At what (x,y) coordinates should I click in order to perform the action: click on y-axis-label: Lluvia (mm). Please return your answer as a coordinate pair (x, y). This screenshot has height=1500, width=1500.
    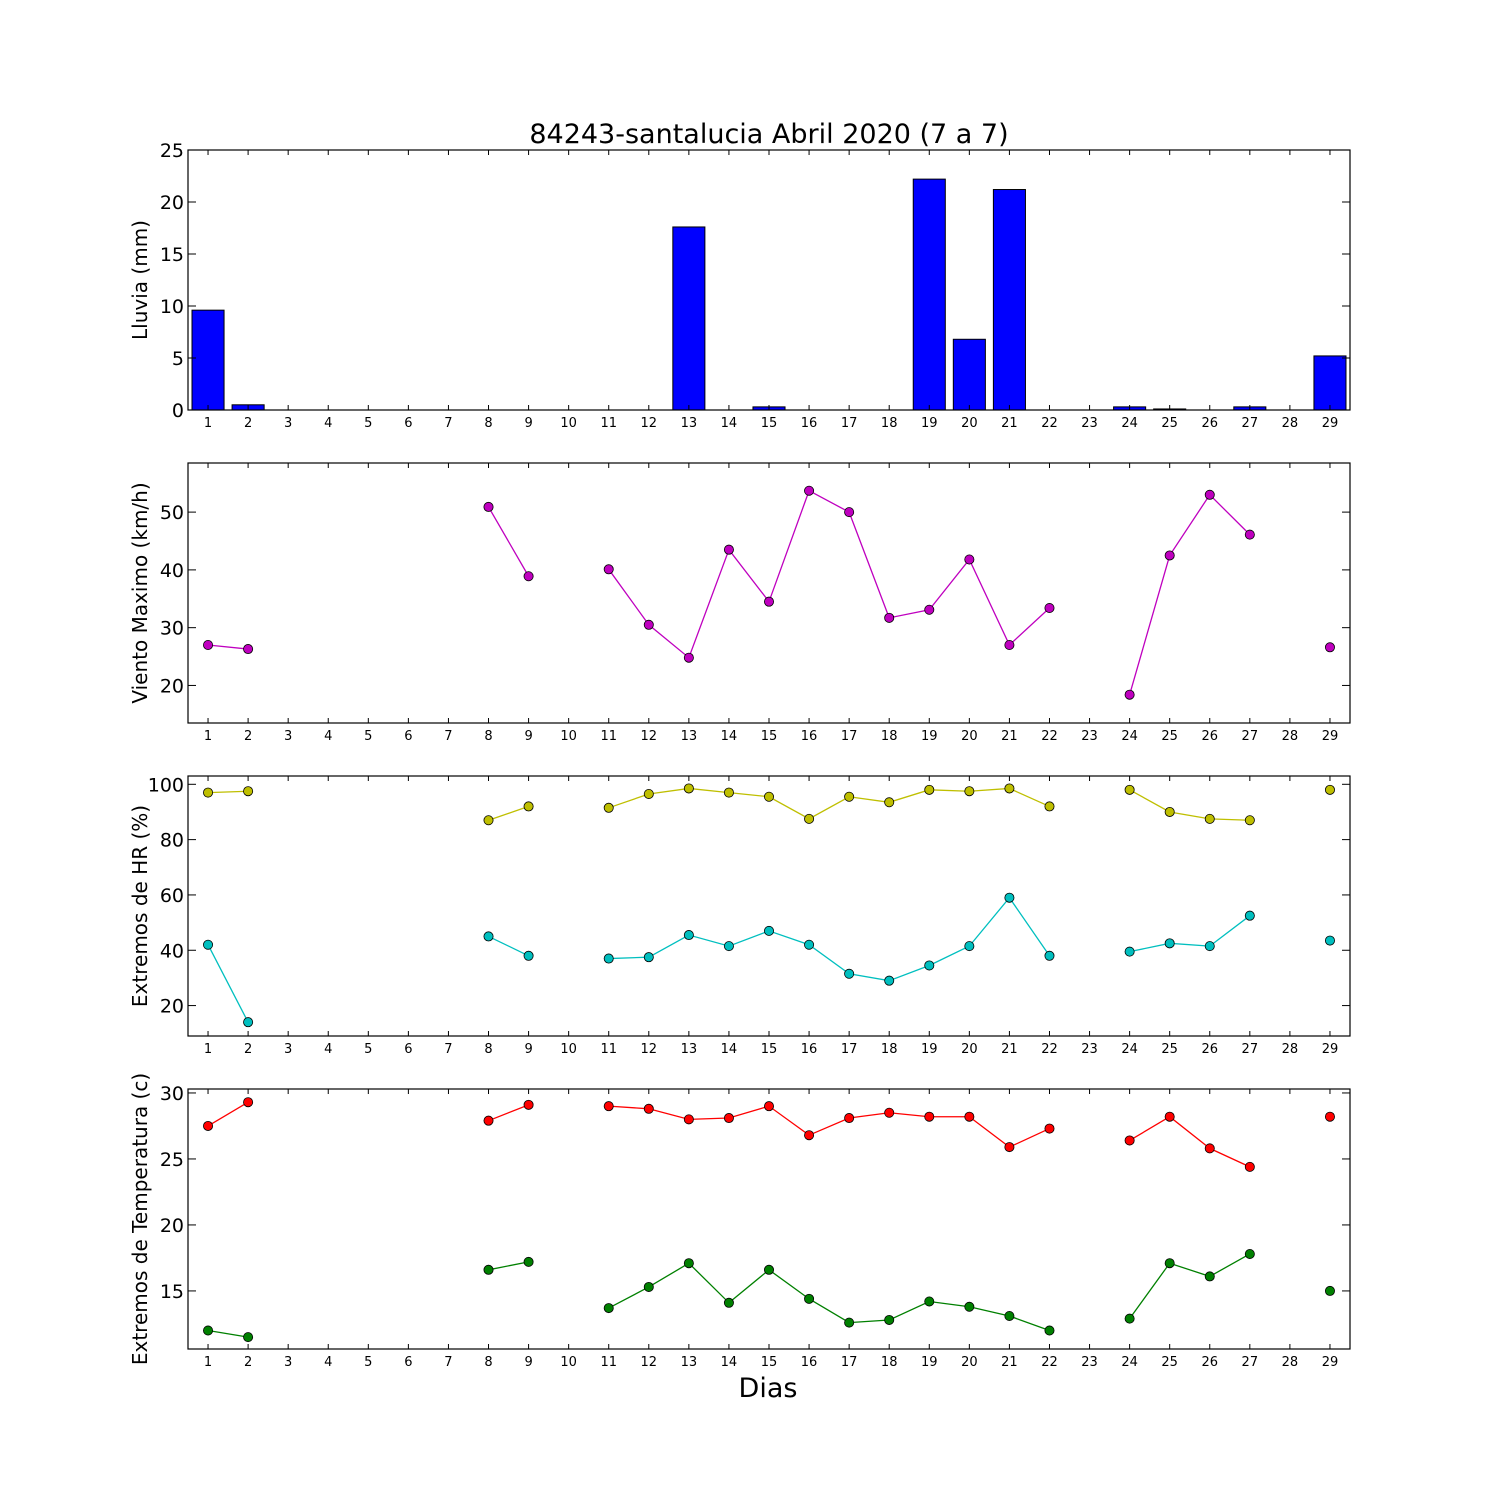
    Looking at the image, I should click on (140, 280).